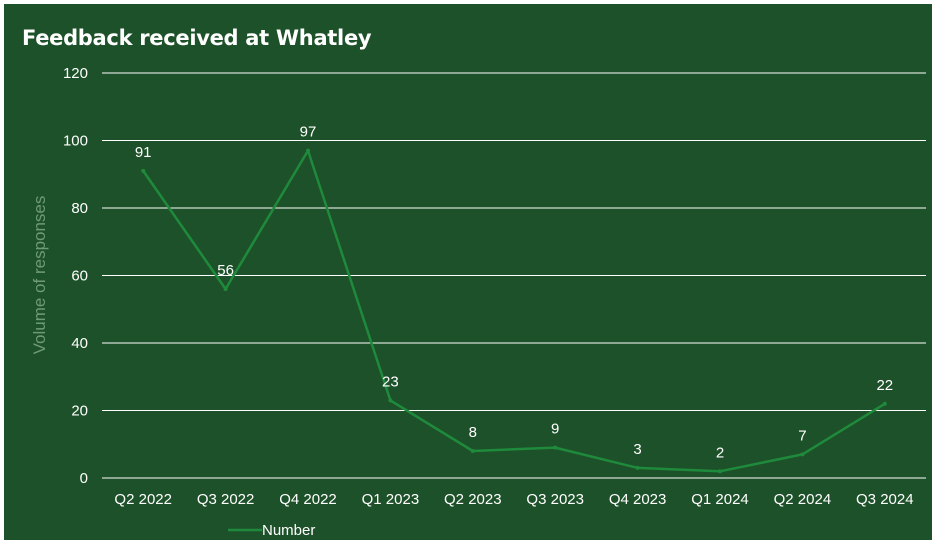  I want to click on data-label: 97, so click(308, 132).